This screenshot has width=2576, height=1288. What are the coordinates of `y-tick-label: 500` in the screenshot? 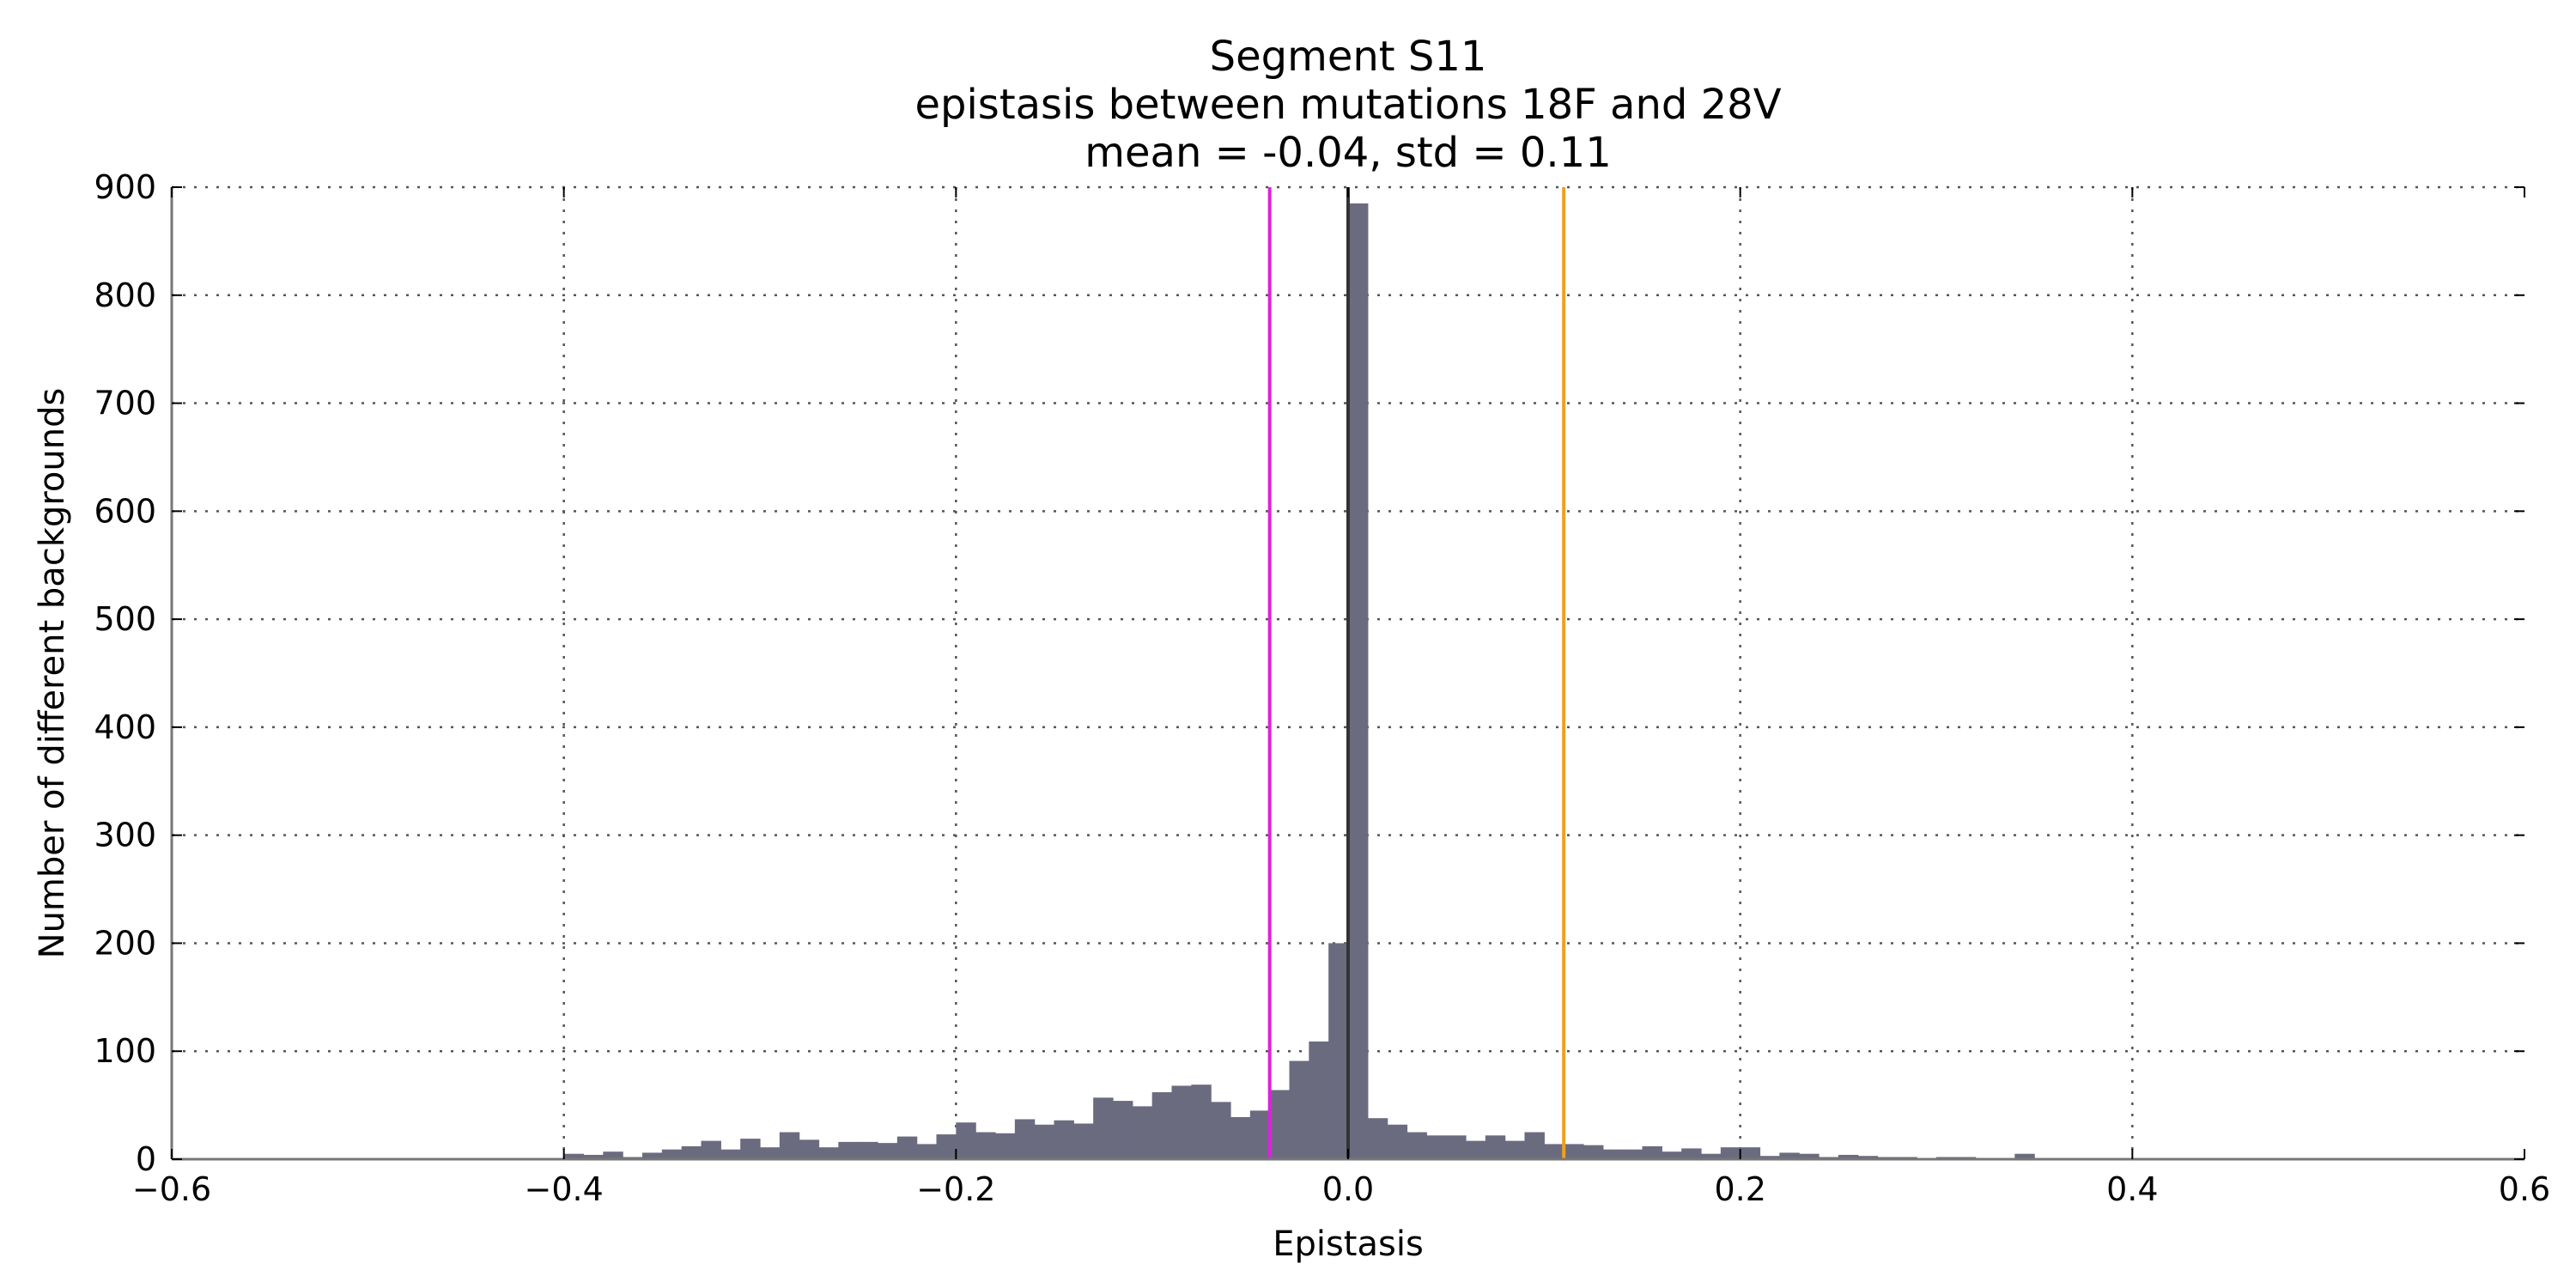 It's located at (125, 619).